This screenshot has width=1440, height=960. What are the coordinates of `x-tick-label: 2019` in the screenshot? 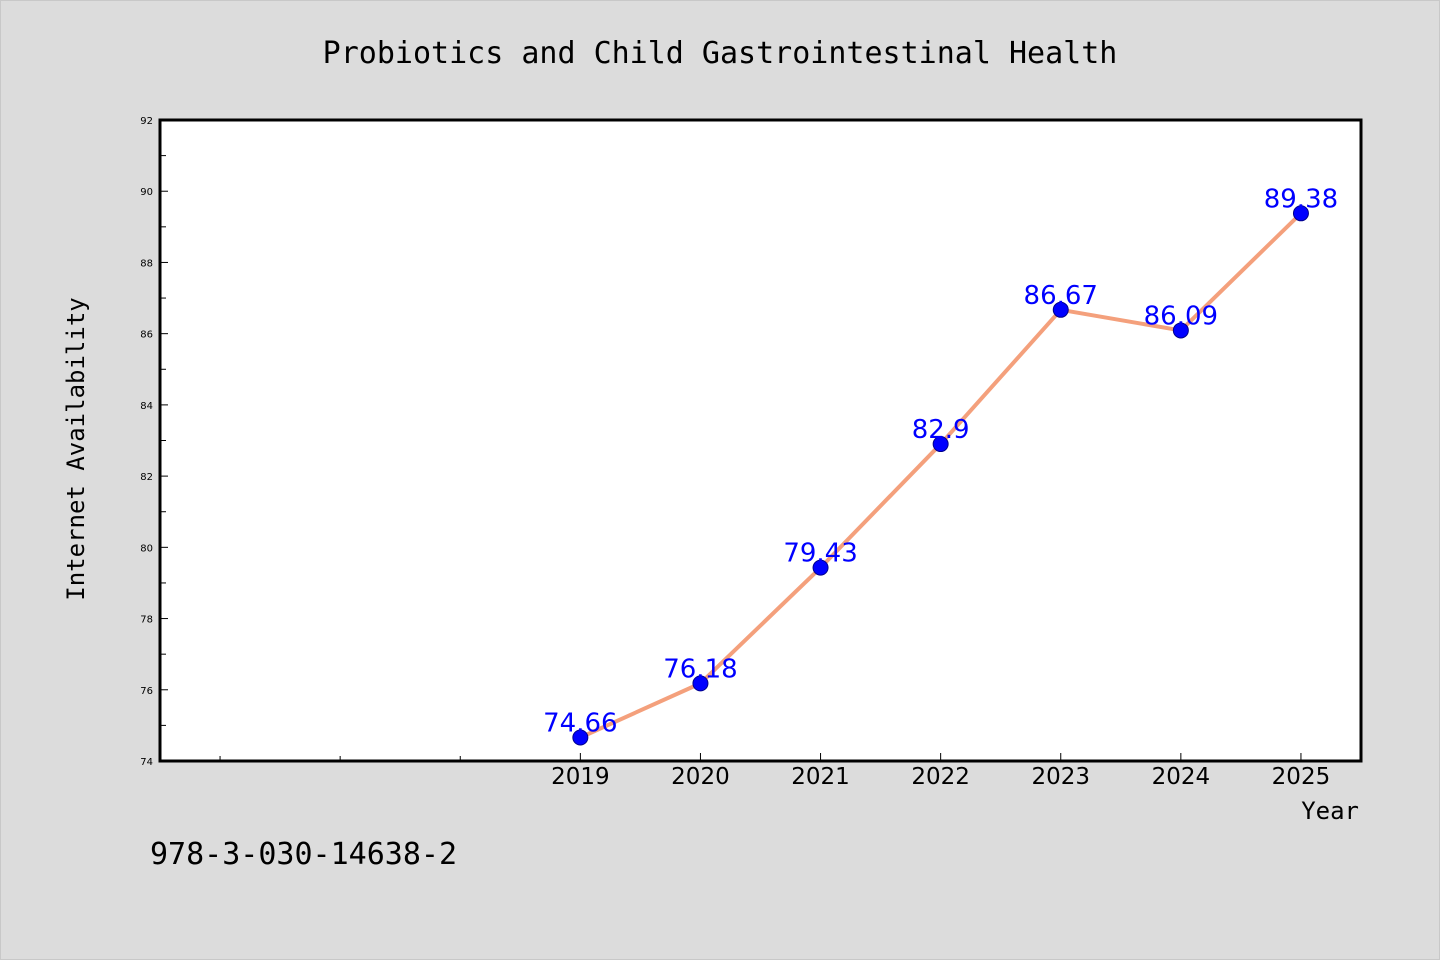 It's located at (580, 777).